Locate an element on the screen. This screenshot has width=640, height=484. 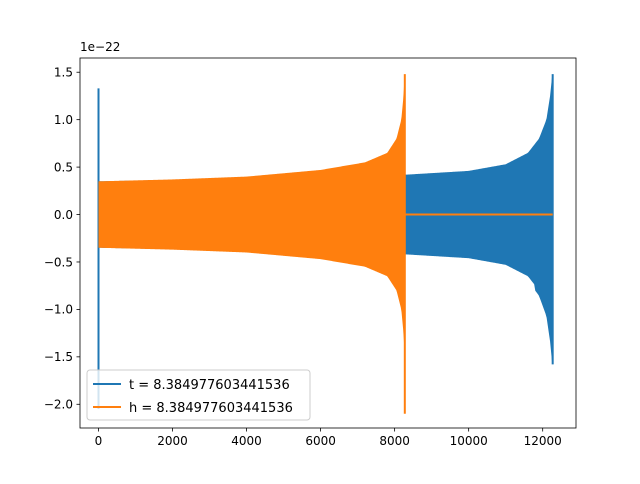
x-tick-label: 0 is located at coordinates (99, 441).